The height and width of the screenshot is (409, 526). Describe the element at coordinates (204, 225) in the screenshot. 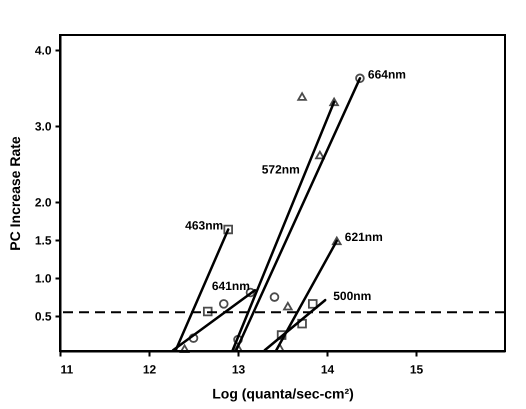

I see `annotation: 463nm` at that location.